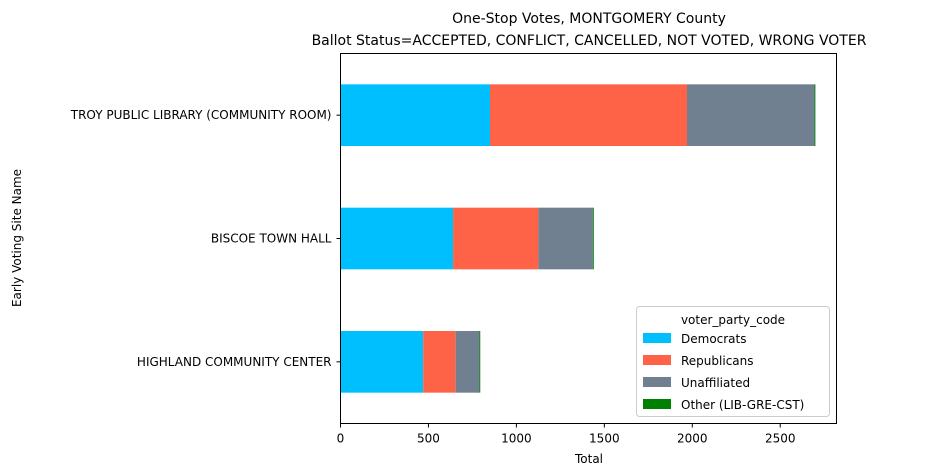 The image size is (930, 476). I want to click on bar-other-lib-gre-cst--1, so click(593, 238).